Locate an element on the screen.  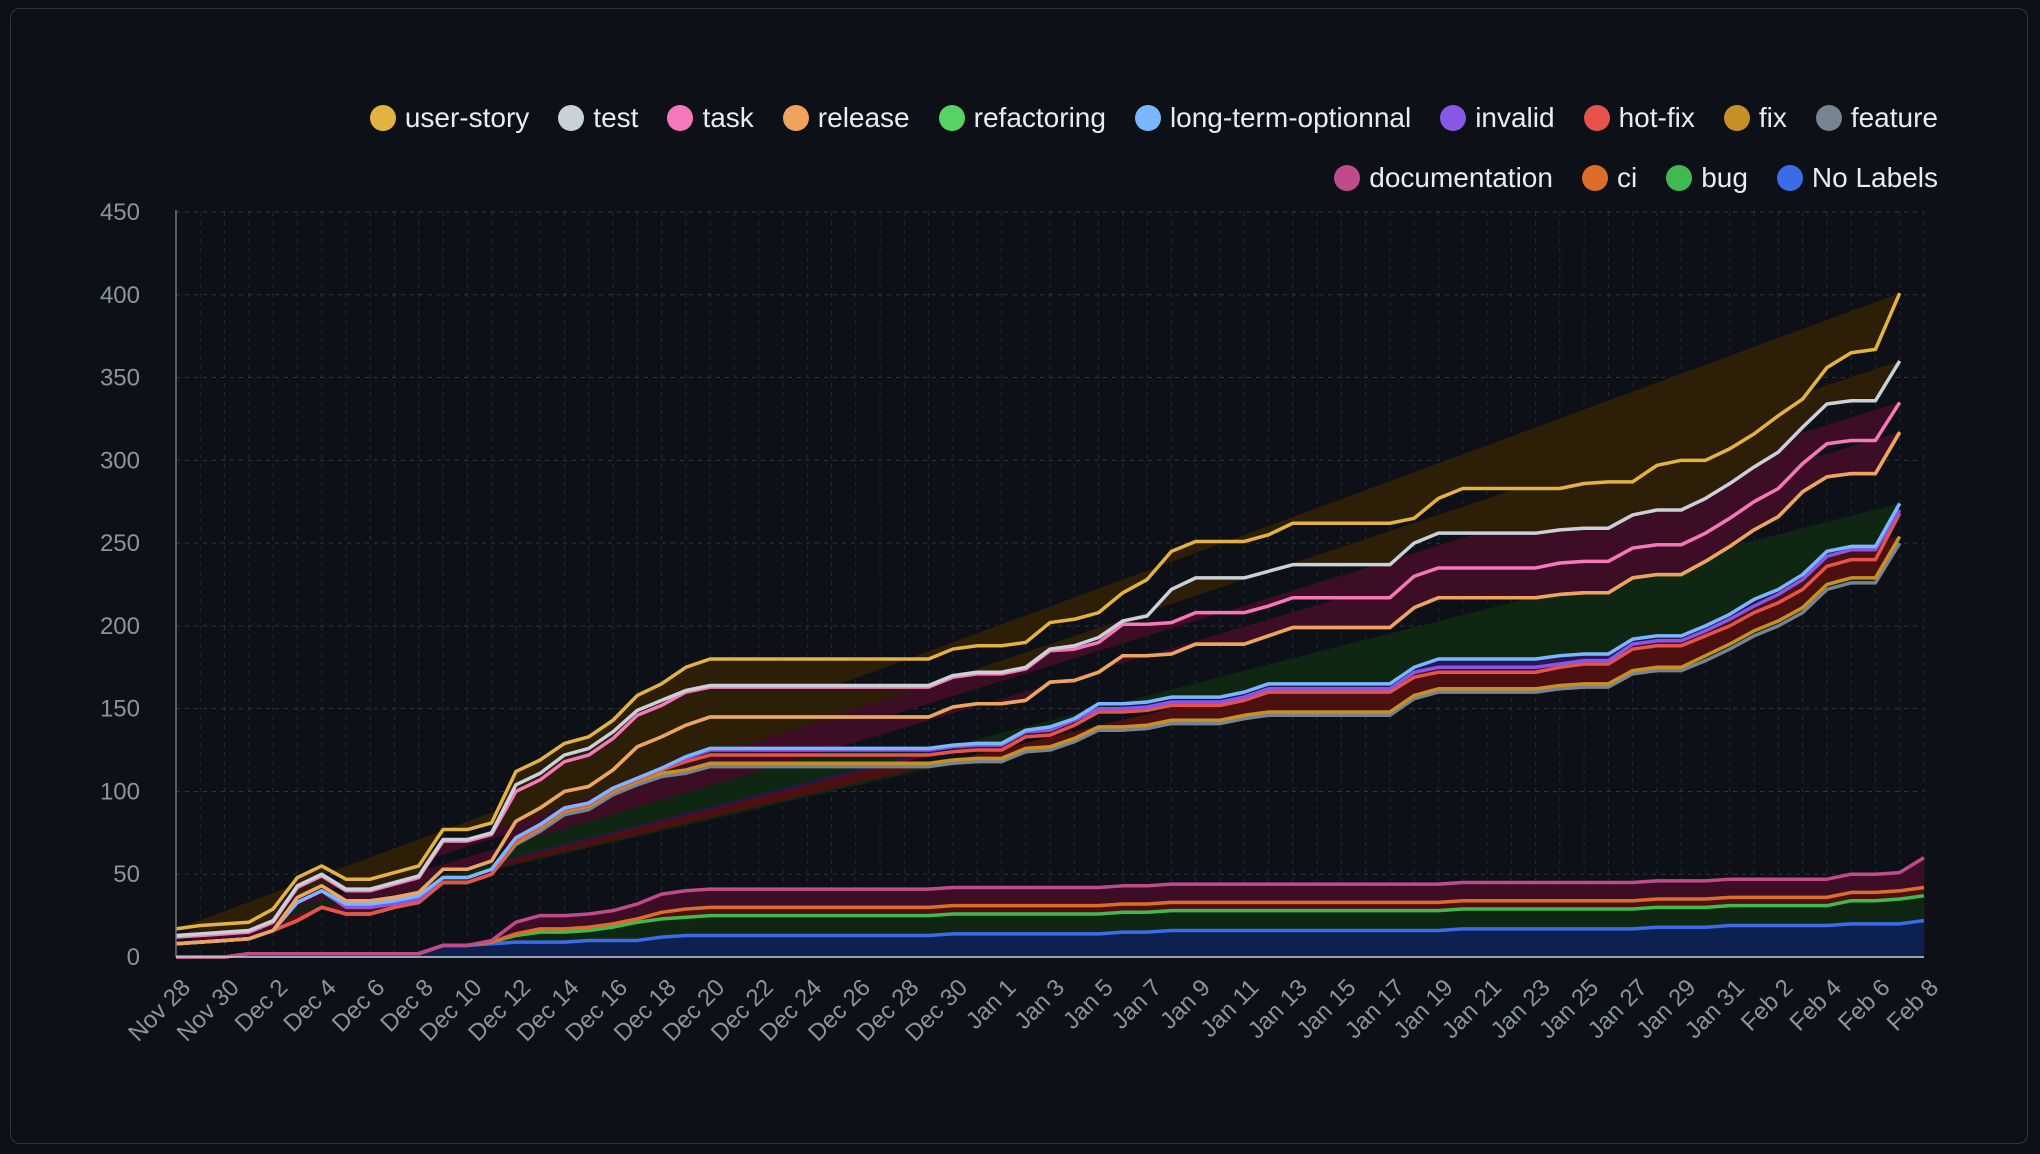
legend-item-documentation: documentation is located at coordinates (1443, 178).